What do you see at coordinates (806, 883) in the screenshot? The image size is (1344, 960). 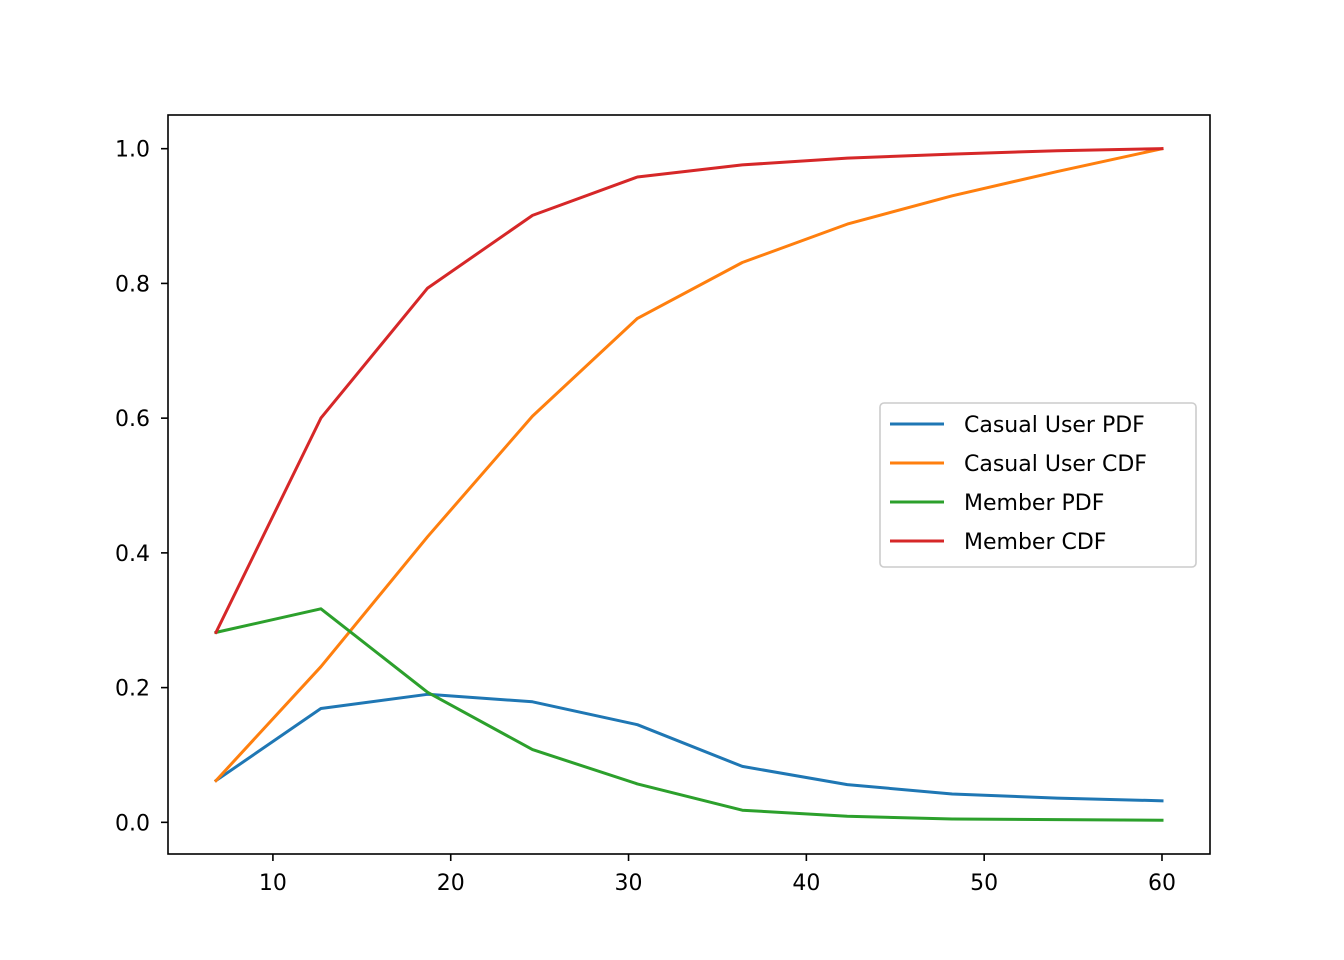 I see `x-tick-label: 40` at bounding box center [806, 883].